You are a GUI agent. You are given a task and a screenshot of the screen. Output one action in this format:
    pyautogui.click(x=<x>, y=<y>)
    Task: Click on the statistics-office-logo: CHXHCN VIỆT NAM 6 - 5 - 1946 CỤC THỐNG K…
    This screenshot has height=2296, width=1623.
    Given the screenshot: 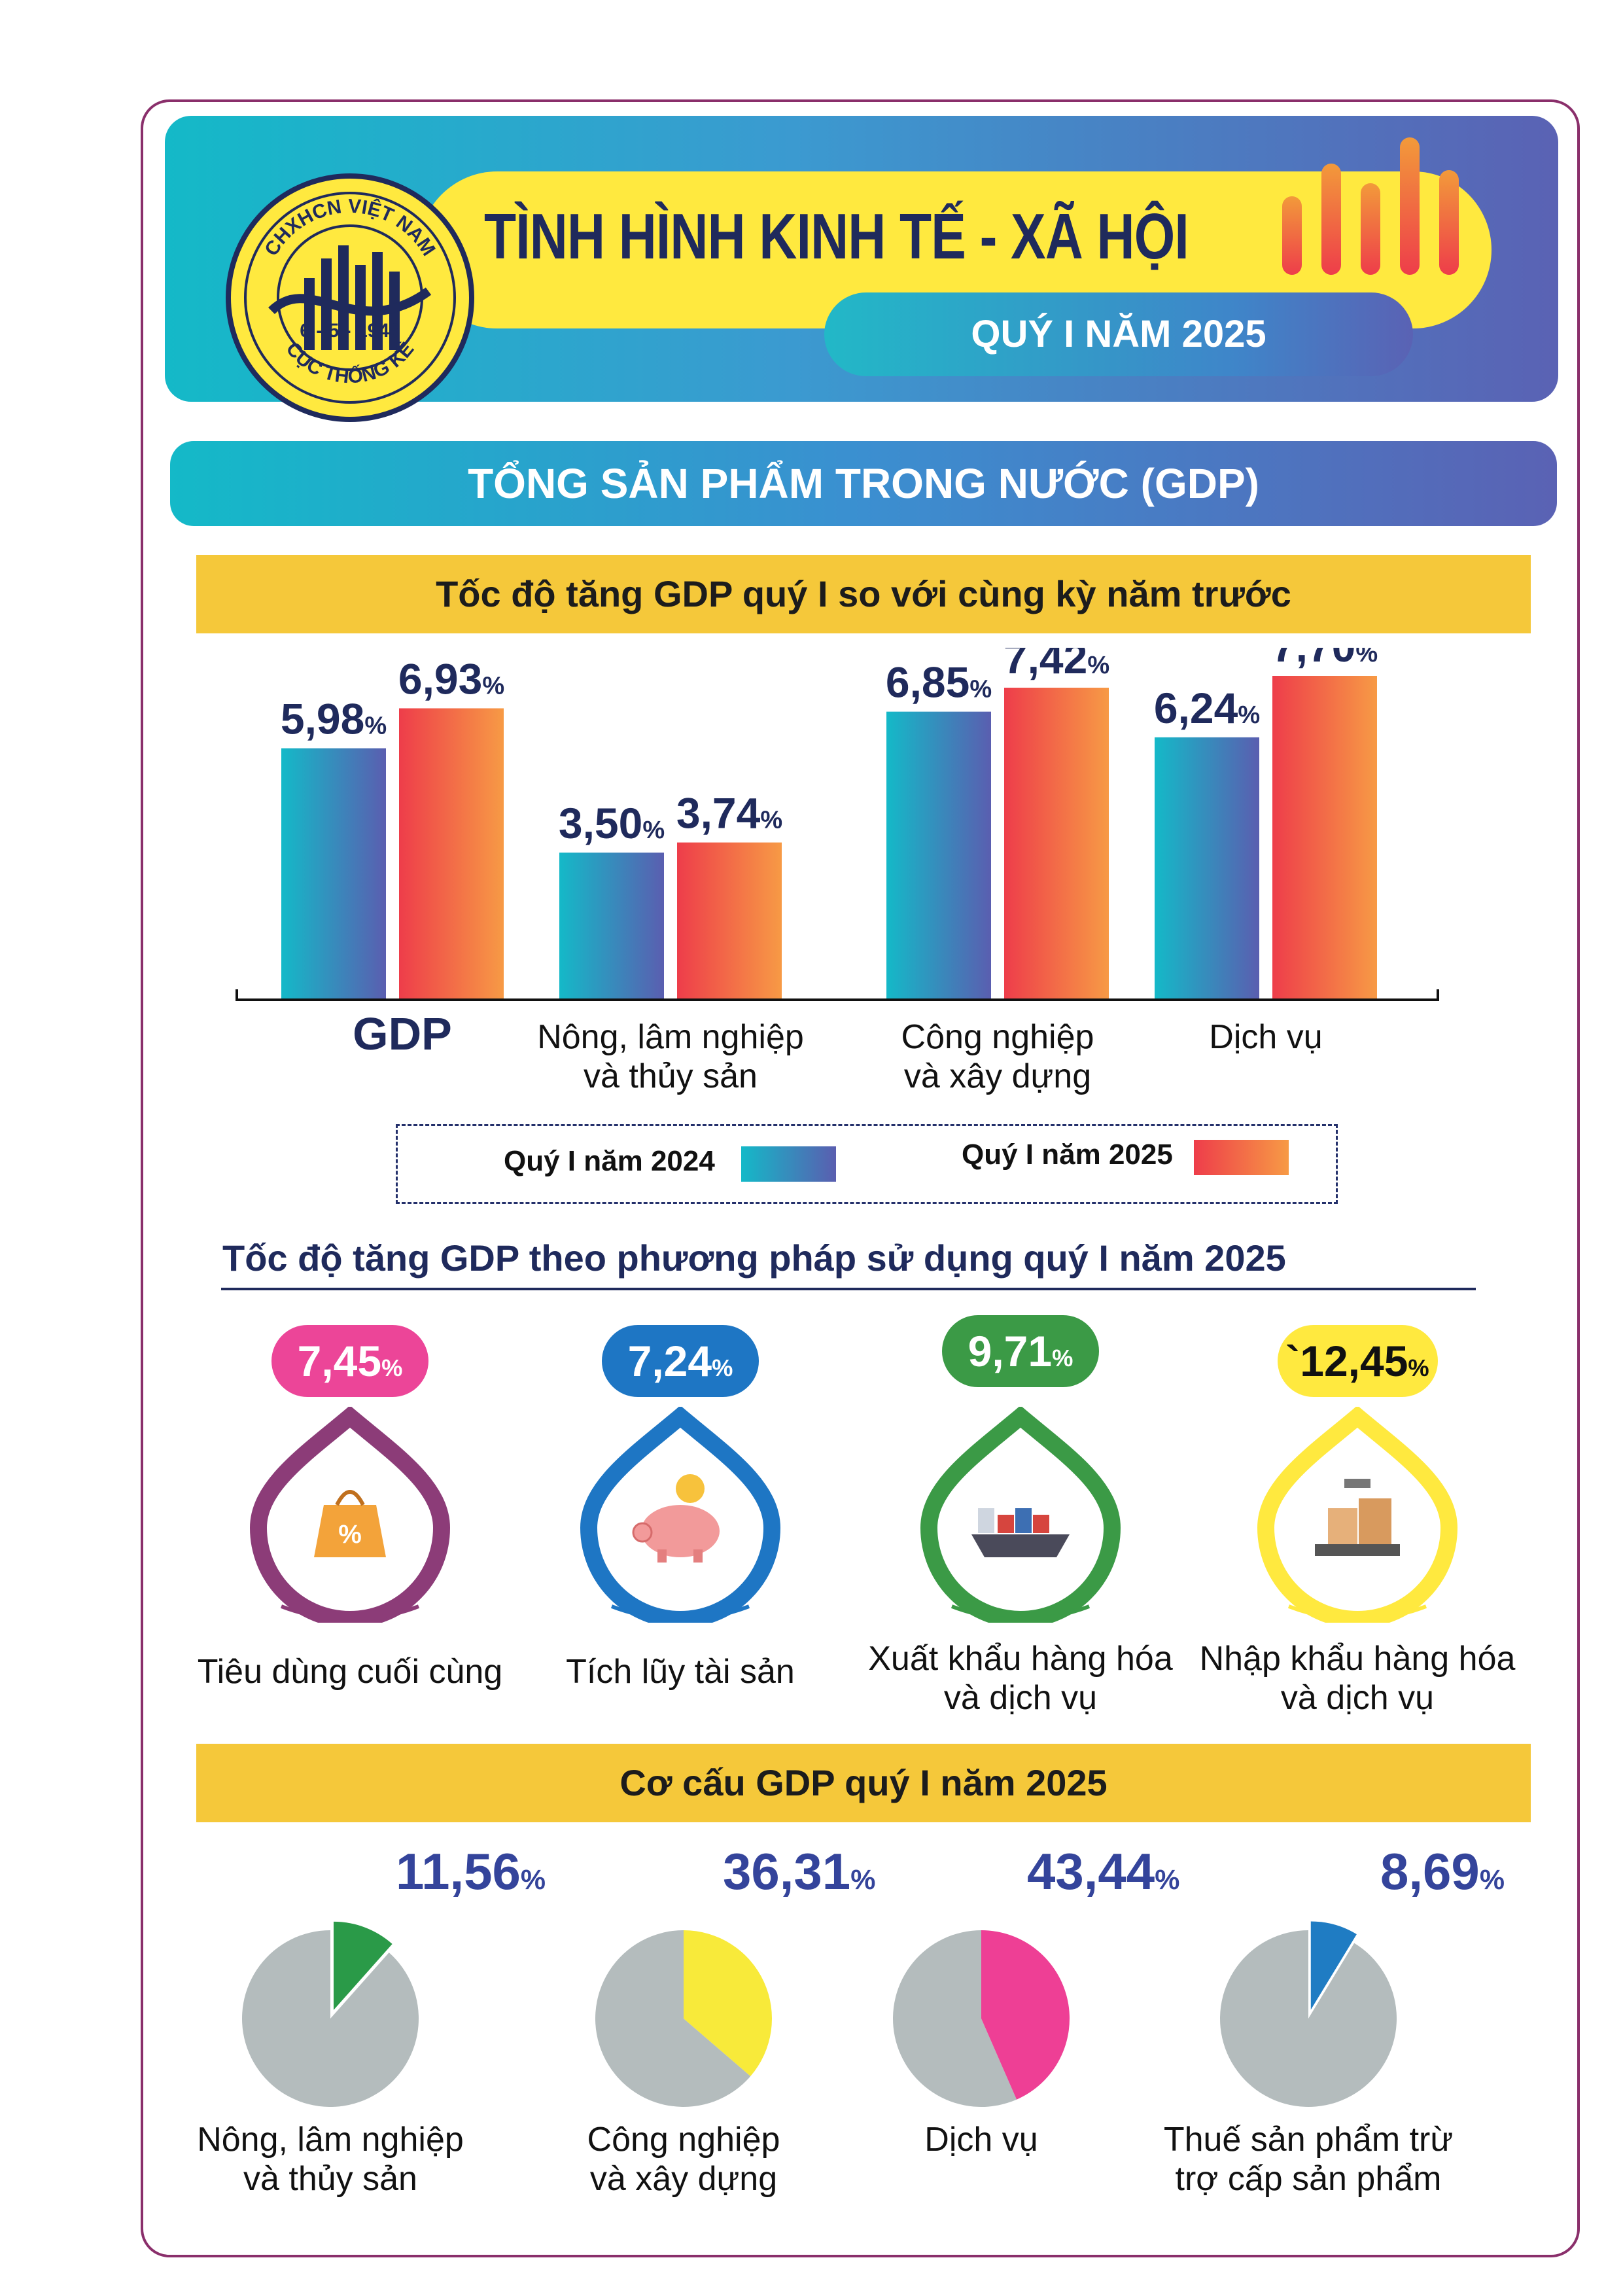 What is the action you would take?
    pyautogui.click(x=350, y=297)
    